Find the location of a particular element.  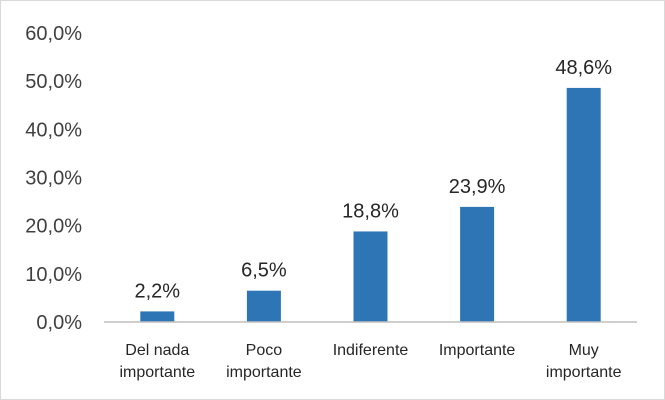

y-axis: 0,0% 10,0% 20,0% 30,0% 40,0% 50,0% 60,0% is located at coordinates (53, 178).